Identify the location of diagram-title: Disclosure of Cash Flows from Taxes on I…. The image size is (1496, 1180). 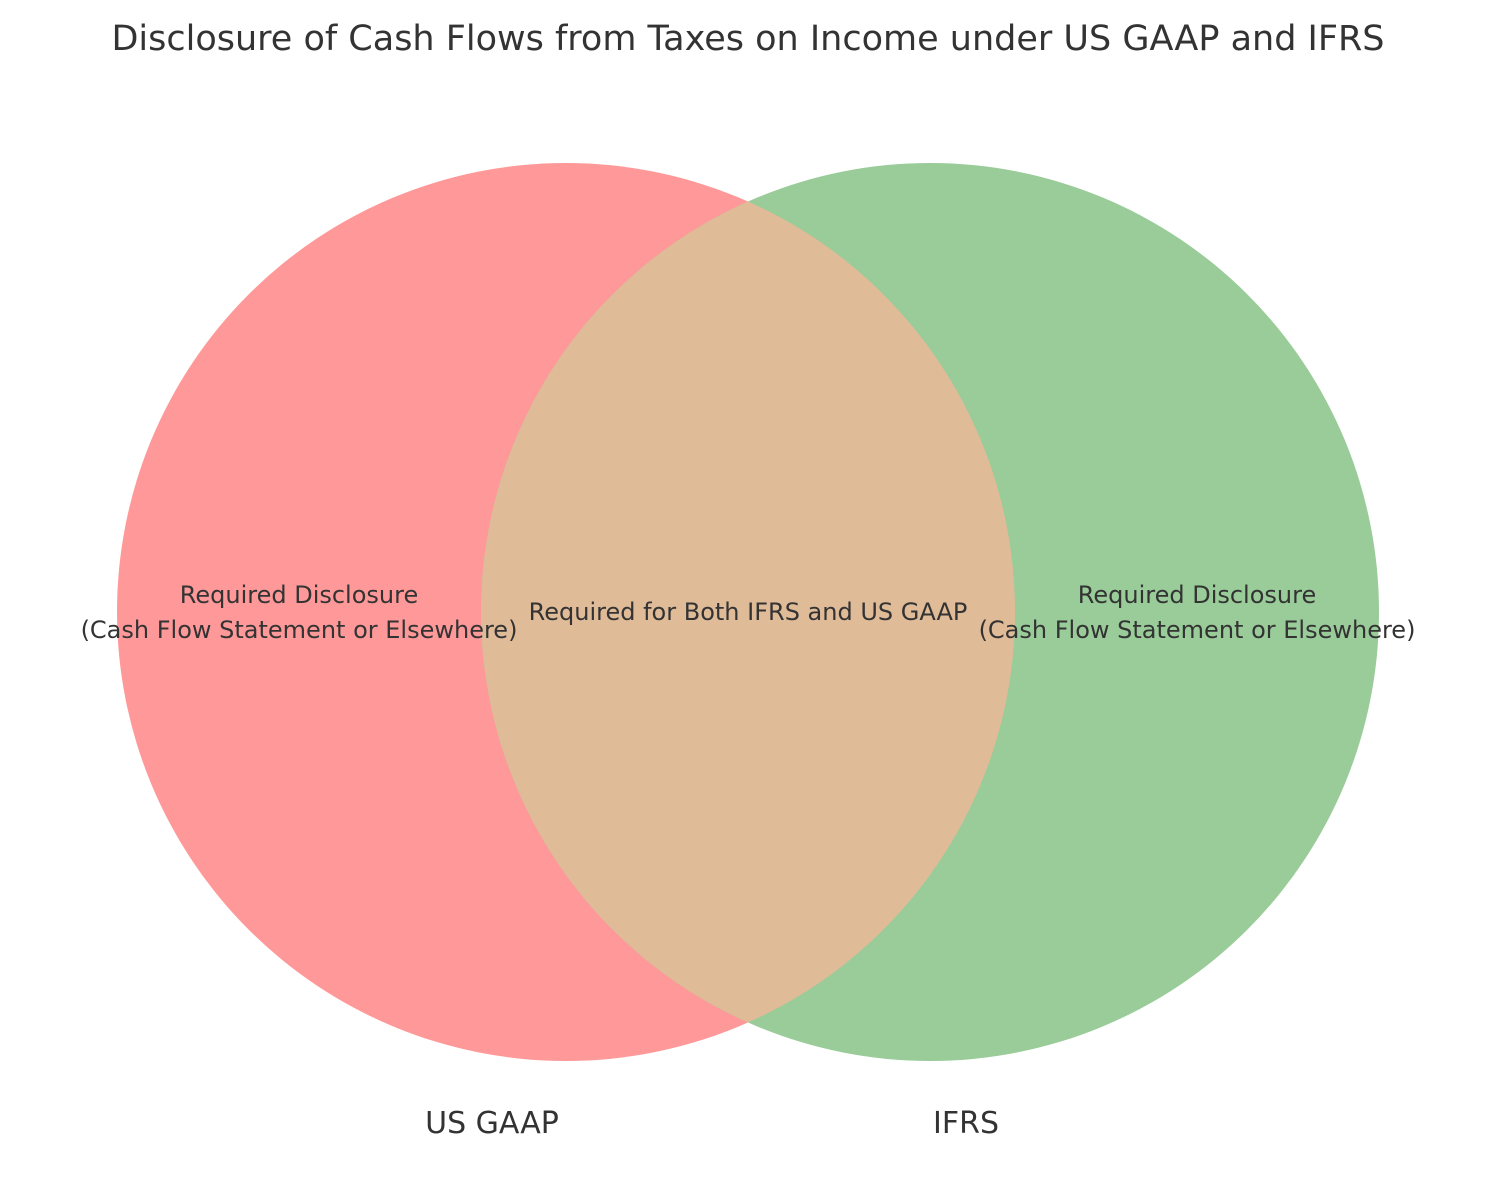
(747, 39).